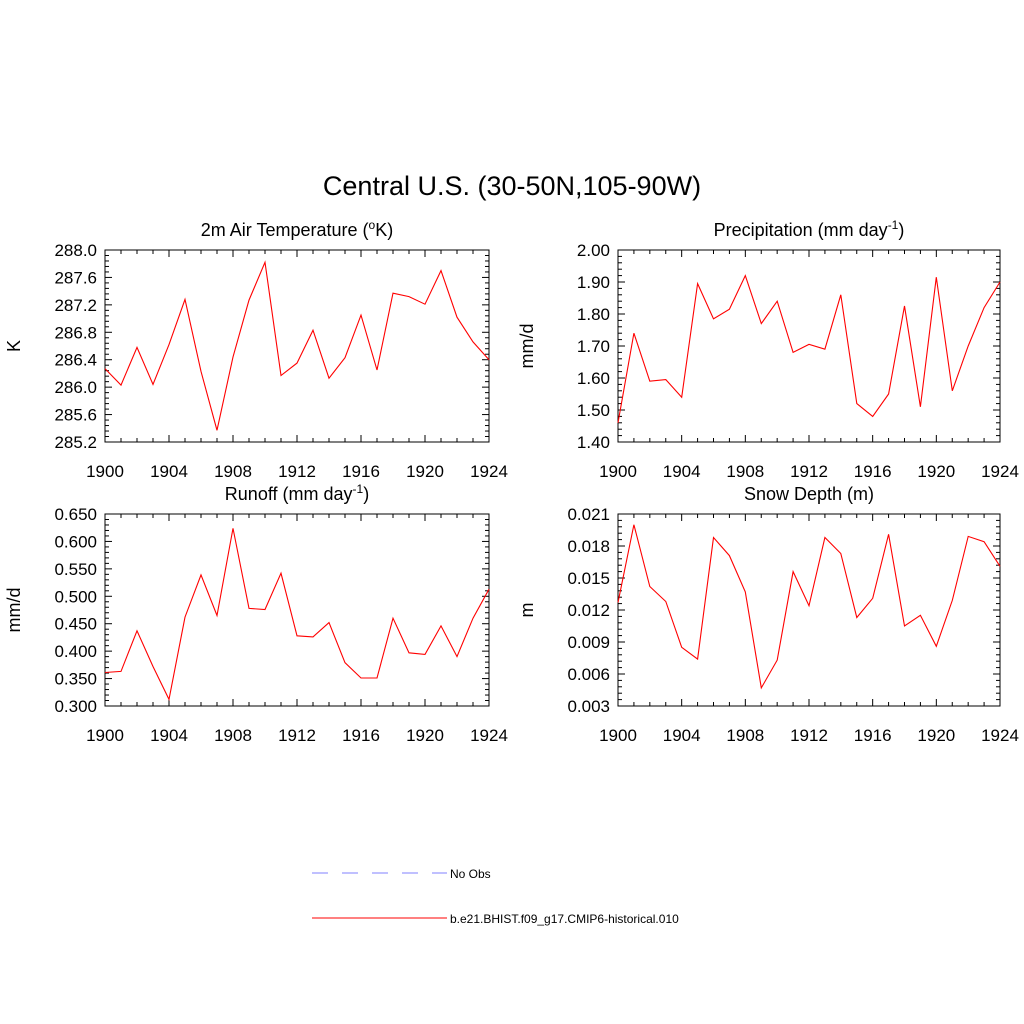 This screenshot has height=1024, width=1024. What do you see at coordinates (75, 624) in the screenshot?
I see `y-tick-label: 0.450` at bounding box center [75, 624].